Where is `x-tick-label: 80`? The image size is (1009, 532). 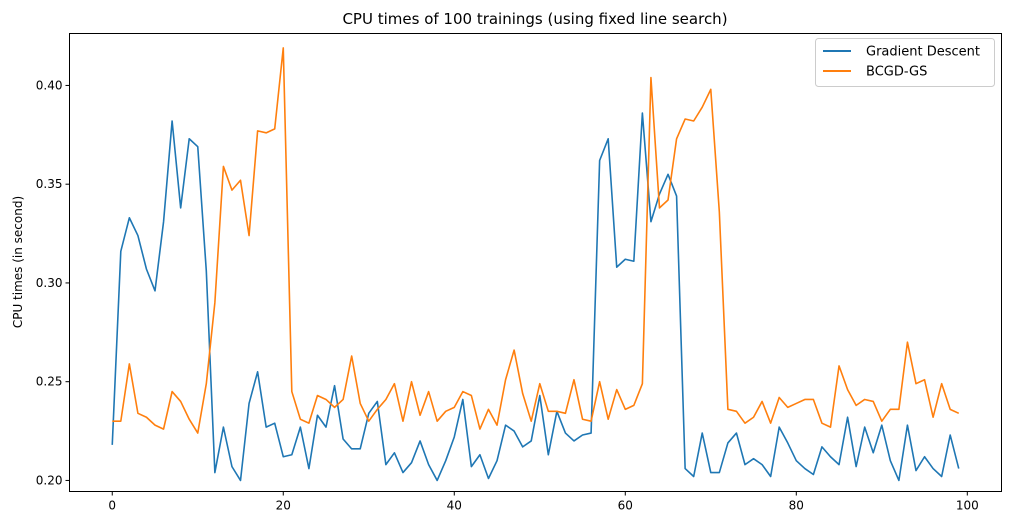 x-tick-label: 80 is located at coordinates (796, 506).